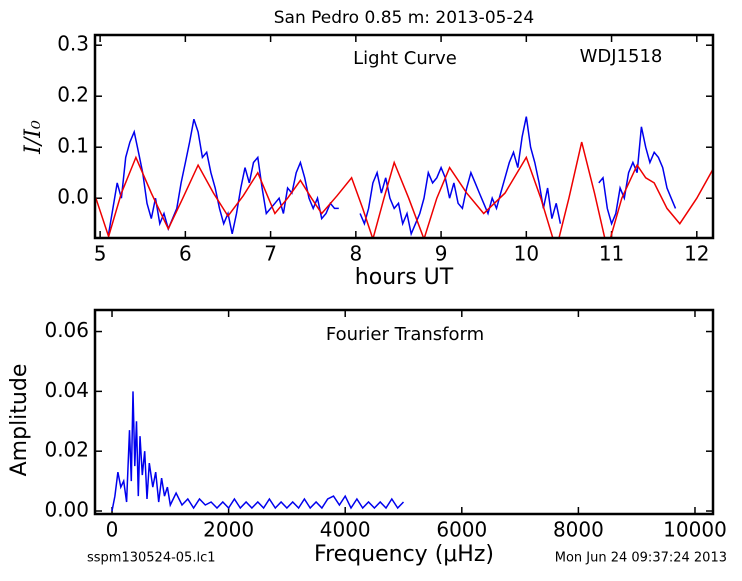  What do you see at coordinates (404, 277) in the screenshot?
I see `x-axis-label: hours UT` at bounding box center [404, 277].